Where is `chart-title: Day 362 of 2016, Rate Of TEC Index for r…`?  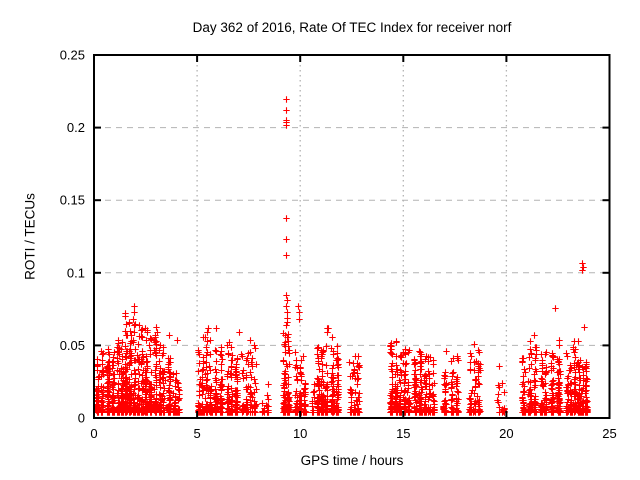 chart-title: Day 362 of 2016, Rate Of TEC Index for r… is located at coordinates (352, 27).